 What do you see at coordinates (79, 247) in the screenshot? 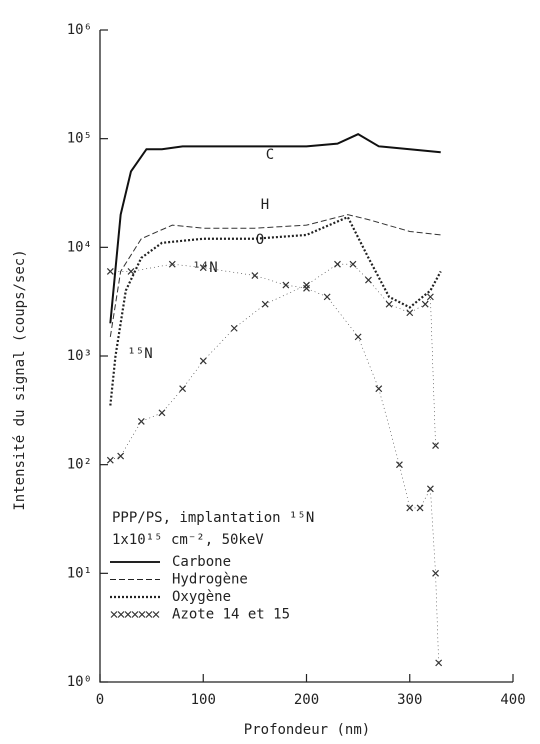
I see `y-tick-label: 10⁴` at bounding box center [79, 247].